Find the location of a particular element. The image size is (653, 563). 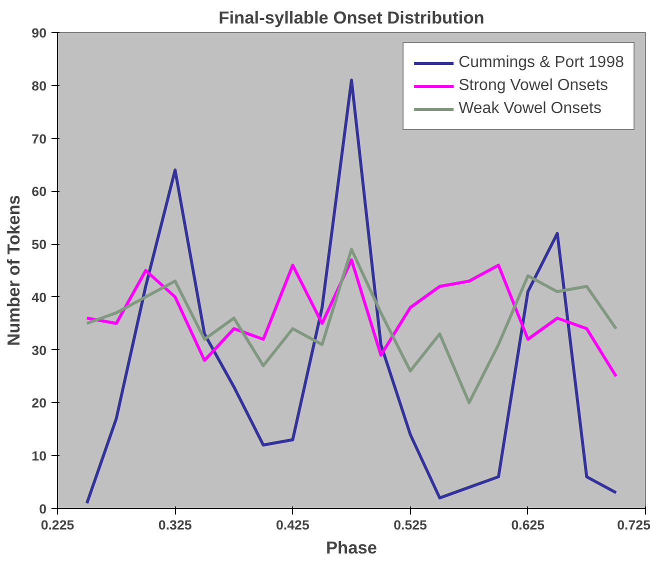

y-tick-label: 20 is located at coordinates (39, 403).